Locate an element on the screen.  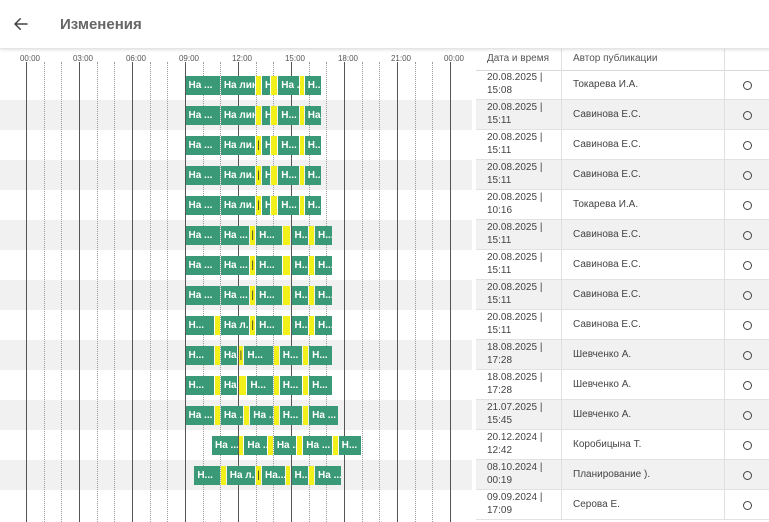
table-row: 09.09.2024 | 17:09 Серова Е. is located at coordinates (622, 505).